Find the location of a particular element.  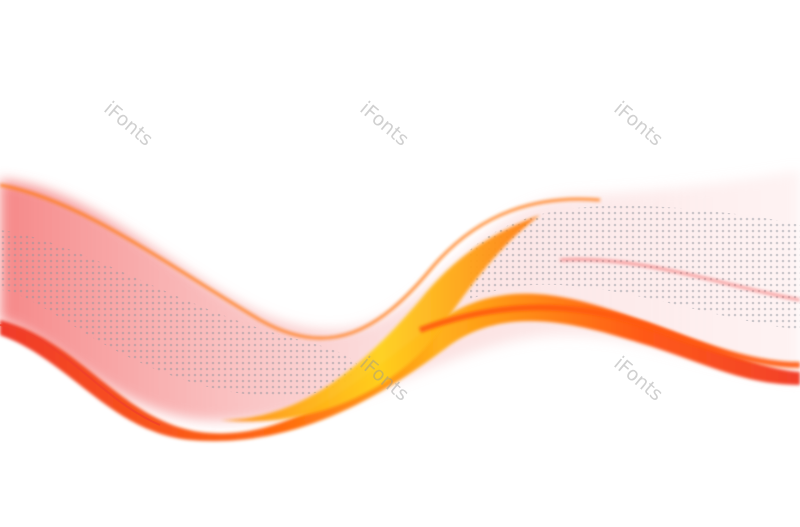

dotted-mesh-right is located at coordinates (635, 267).